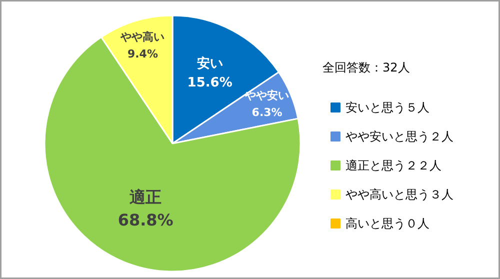 This screenshot has height=279, width=500. I want to click on legend-label: 適正と思う２２人, so click(394, 165).